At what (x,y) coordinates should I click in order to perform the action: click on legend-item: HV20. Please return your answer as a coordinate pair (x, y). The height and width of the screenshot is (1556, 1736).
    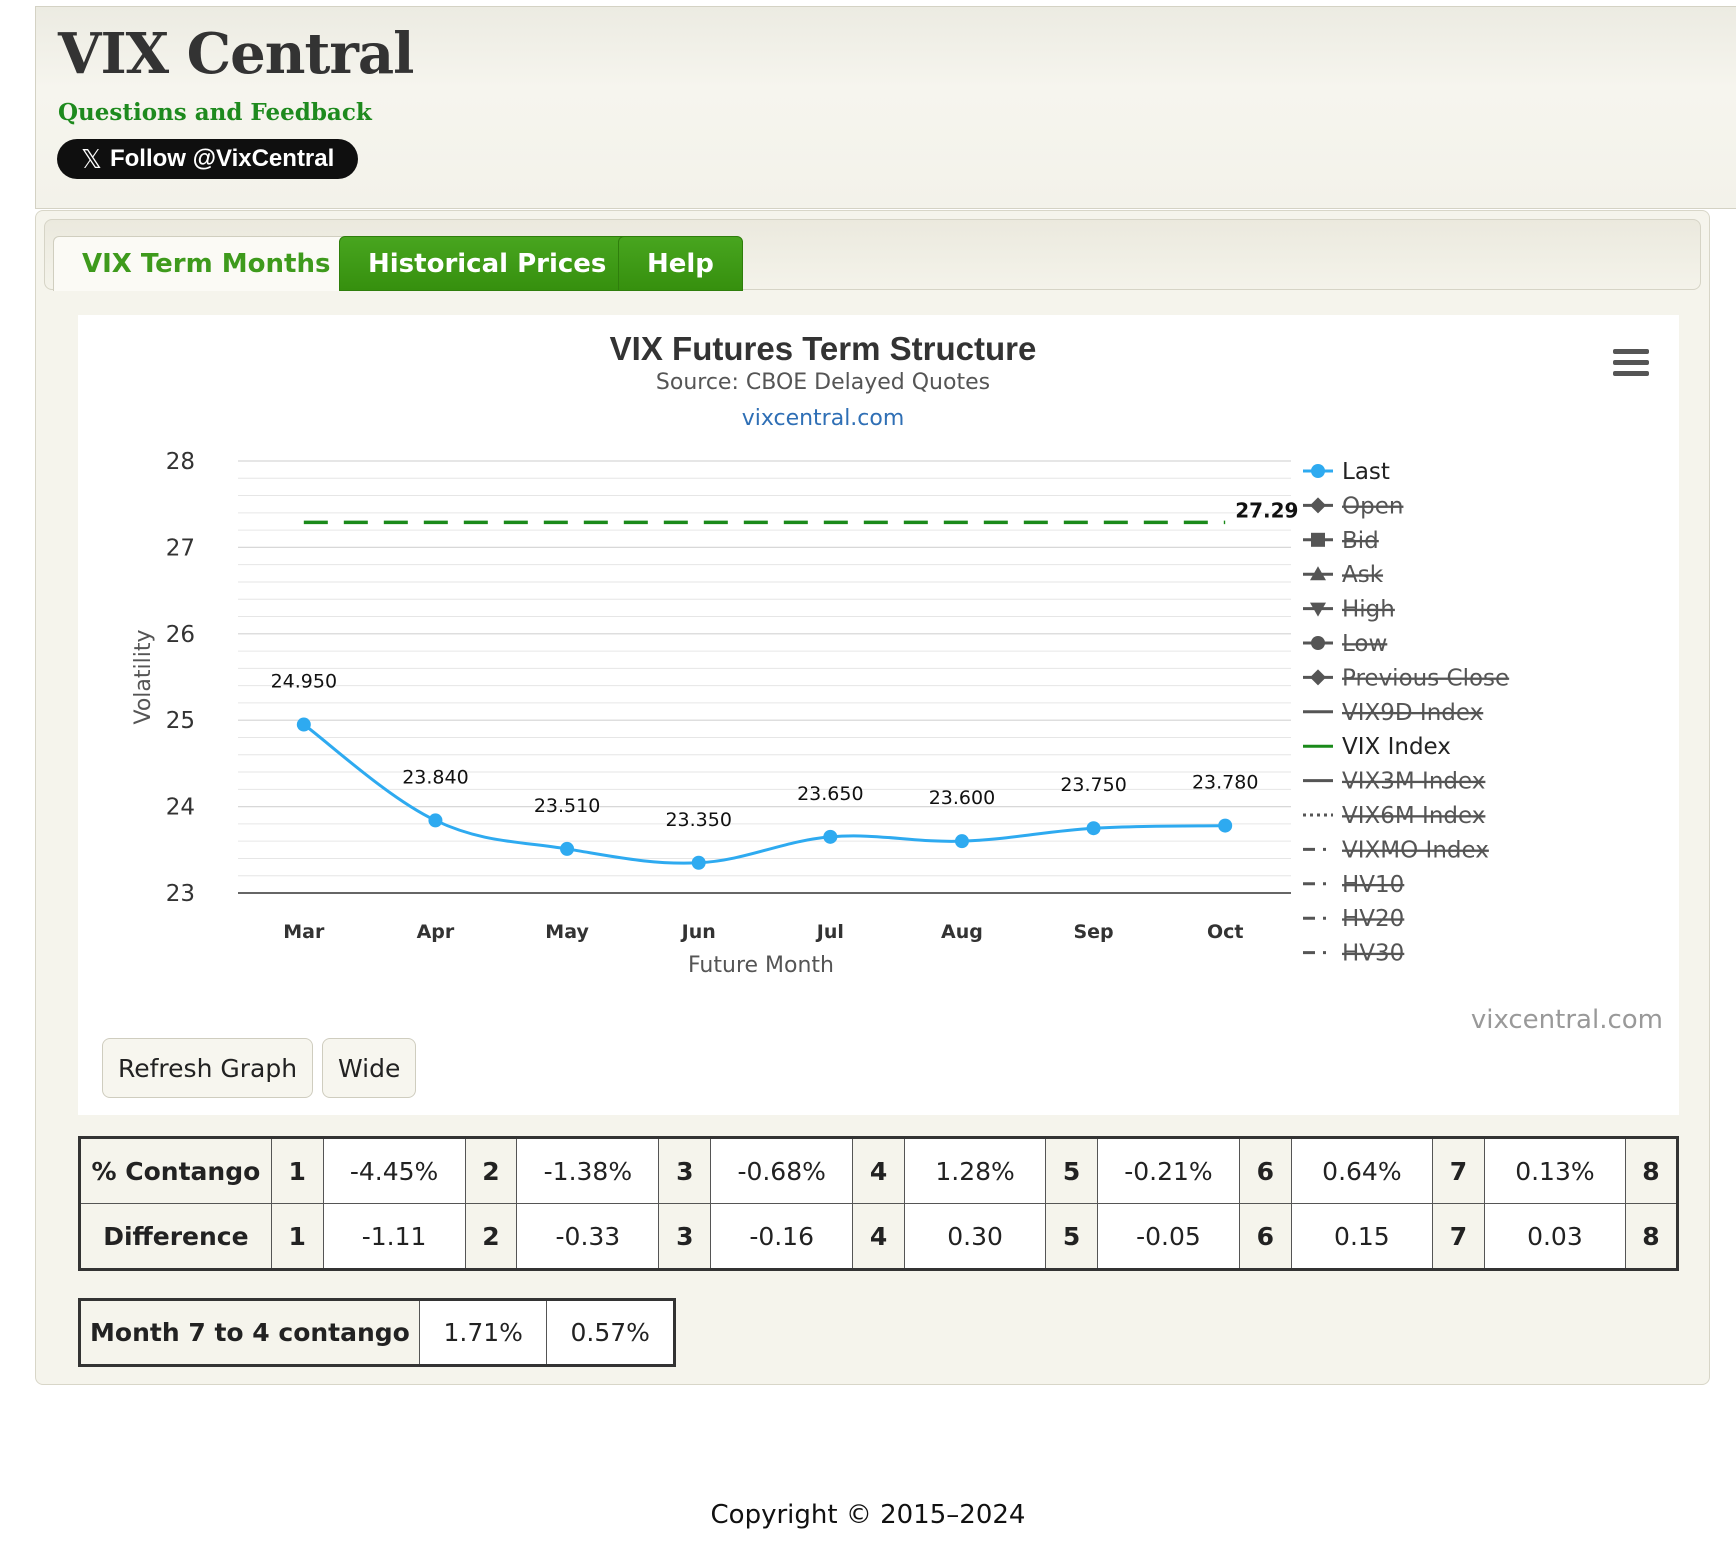
    Looking at the image, I should click on (1373, 919).